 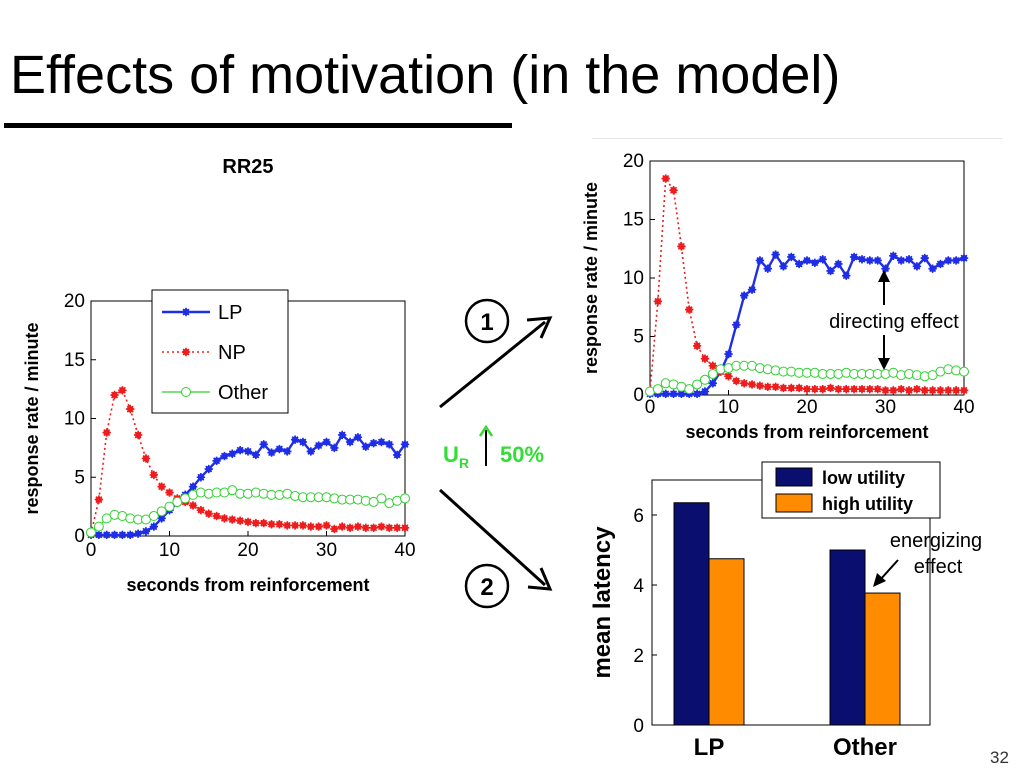 I want to click on resp-series-np-point-38-rays, so click(x=948, y=390).